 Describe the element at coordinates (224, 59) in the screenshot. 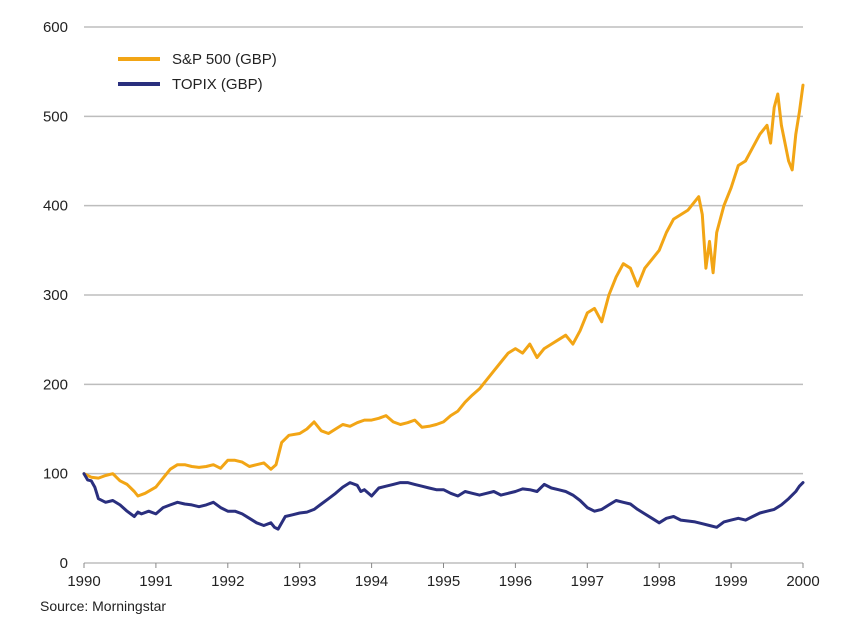

I see `legend-label-sp500: S&P 500 (GBP)` at that location.